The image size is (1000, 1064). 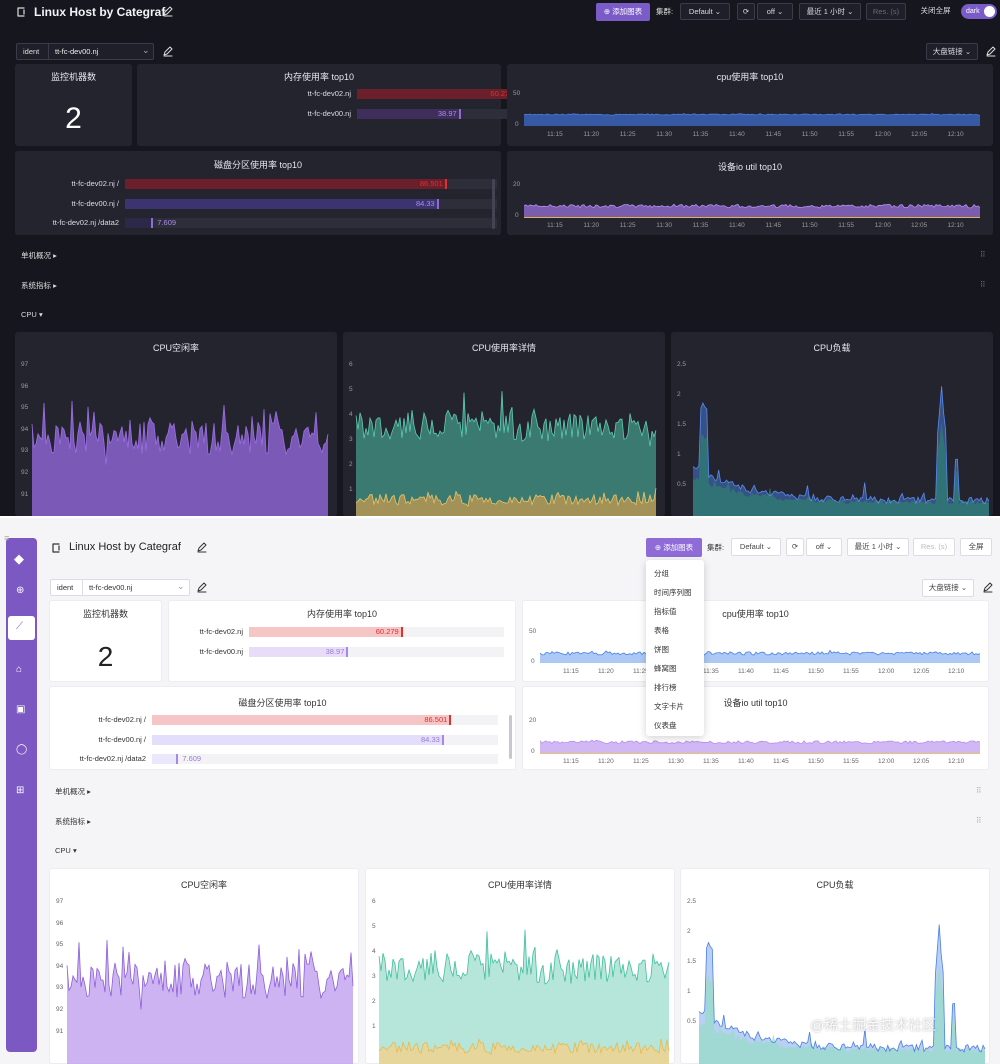 What do you see at coordinates (665, 611) in the screenshot?
I see `add-chart-menu-item: 指标值` at bounding box center [665, 611].